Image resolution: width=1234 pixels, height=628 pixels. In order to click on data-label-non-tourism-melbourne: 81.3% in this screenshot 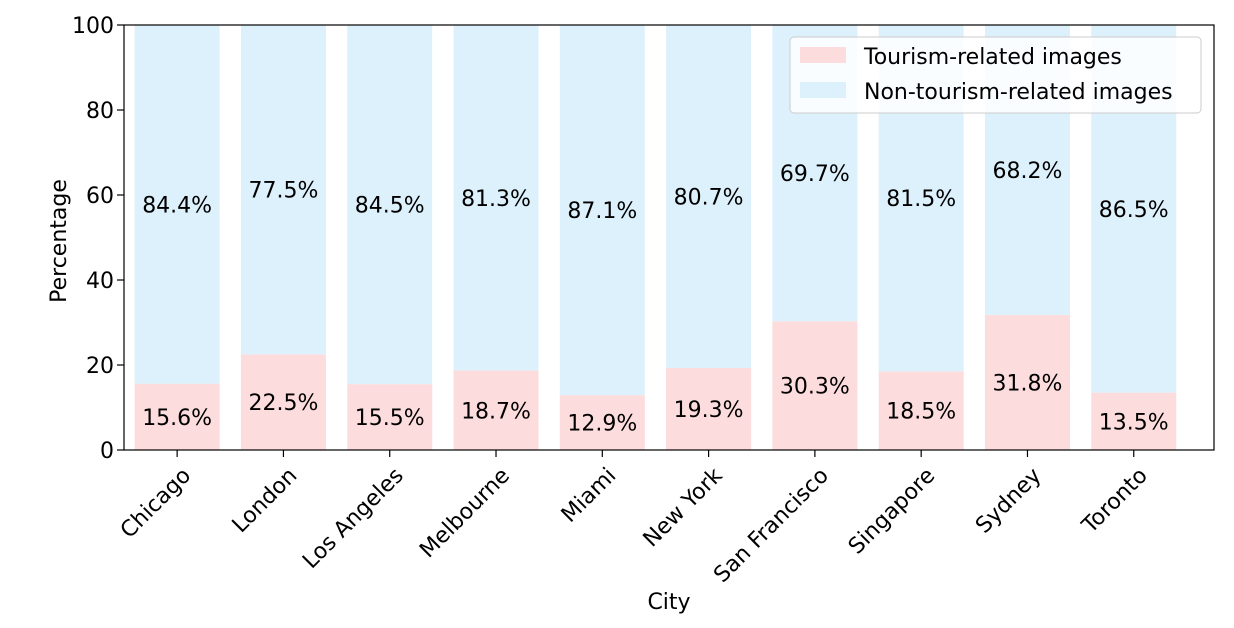, I will do `click(496, 199)`.